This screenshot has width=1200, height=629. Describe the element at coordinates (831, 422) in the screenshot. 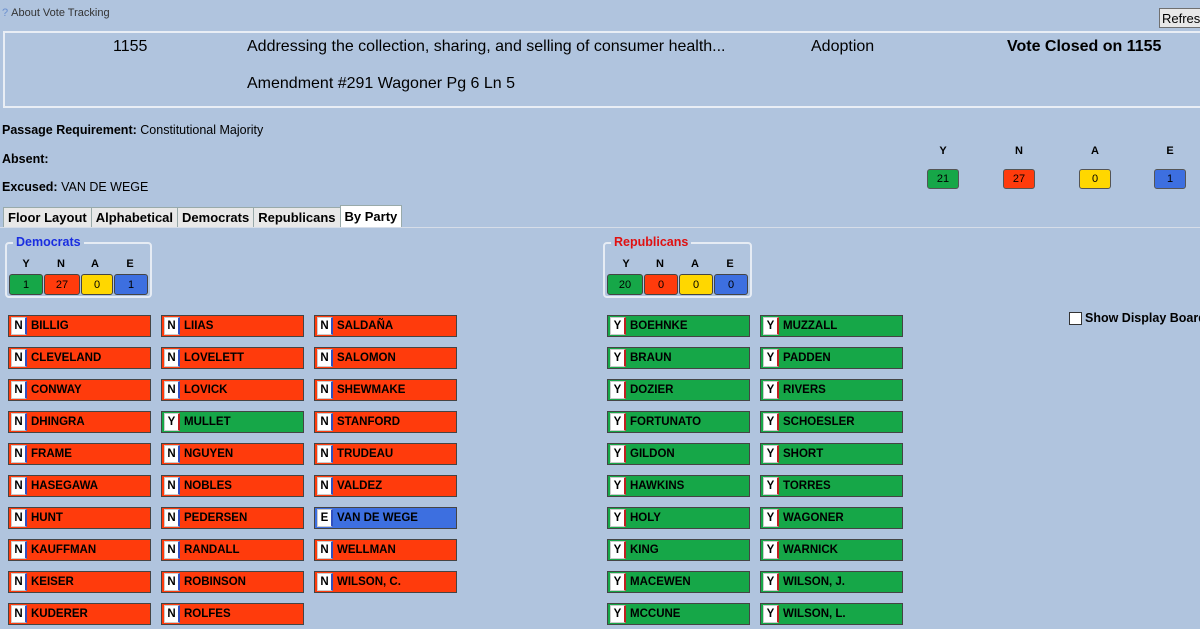

I see `member-vote-schoesler: Y SCHOESLER` at that location.